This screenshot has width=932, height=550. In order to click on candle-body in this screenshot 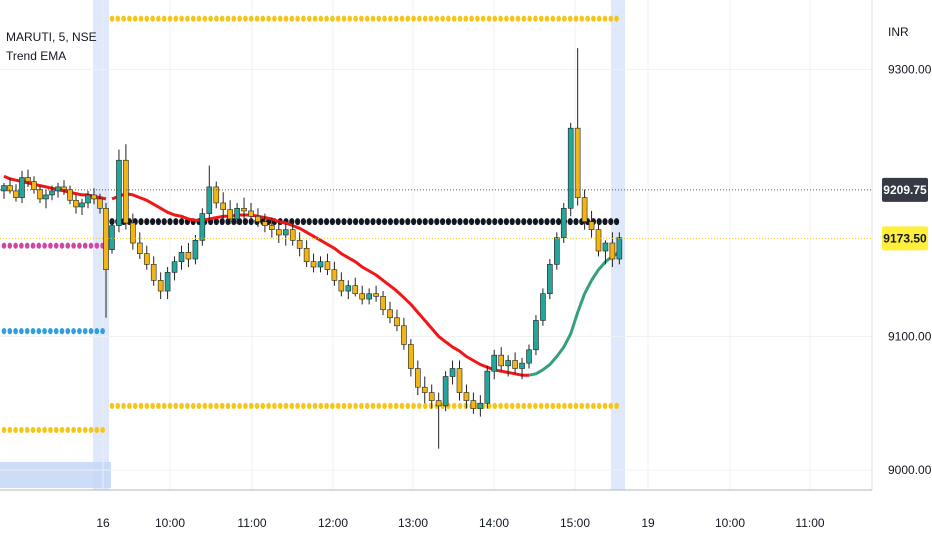, I will do `click(334, 275)`.